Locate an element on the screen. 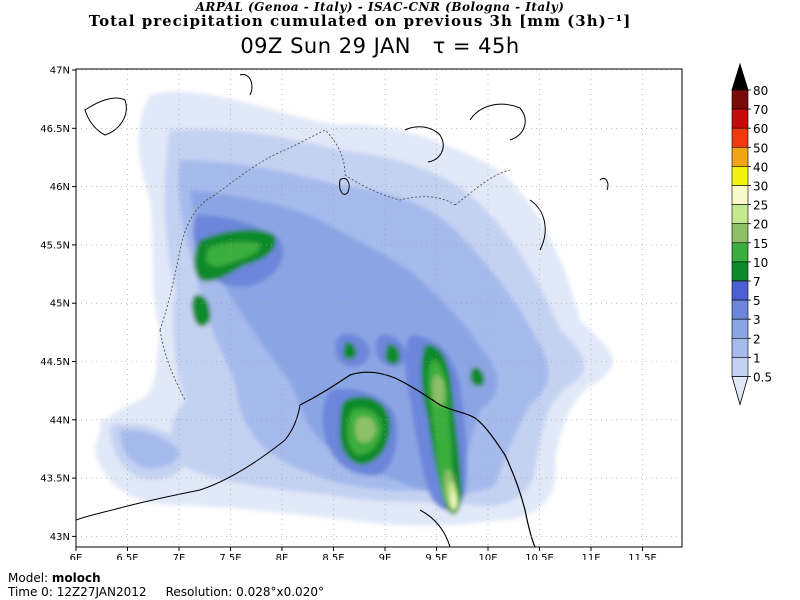 This screenshot has height=600, width=800. lon-tick-label: 11E is located at coordinates (590, 556).